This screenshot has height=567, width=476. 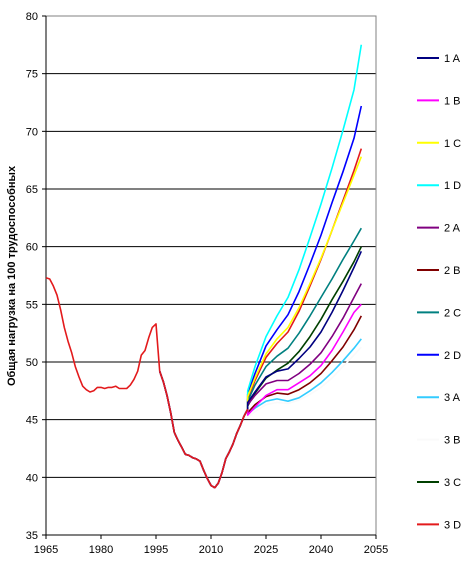 I want to click on y-axis-ticks: 35 40 45 50 55 60 65 70 75 80, so click(x=36, y=276).